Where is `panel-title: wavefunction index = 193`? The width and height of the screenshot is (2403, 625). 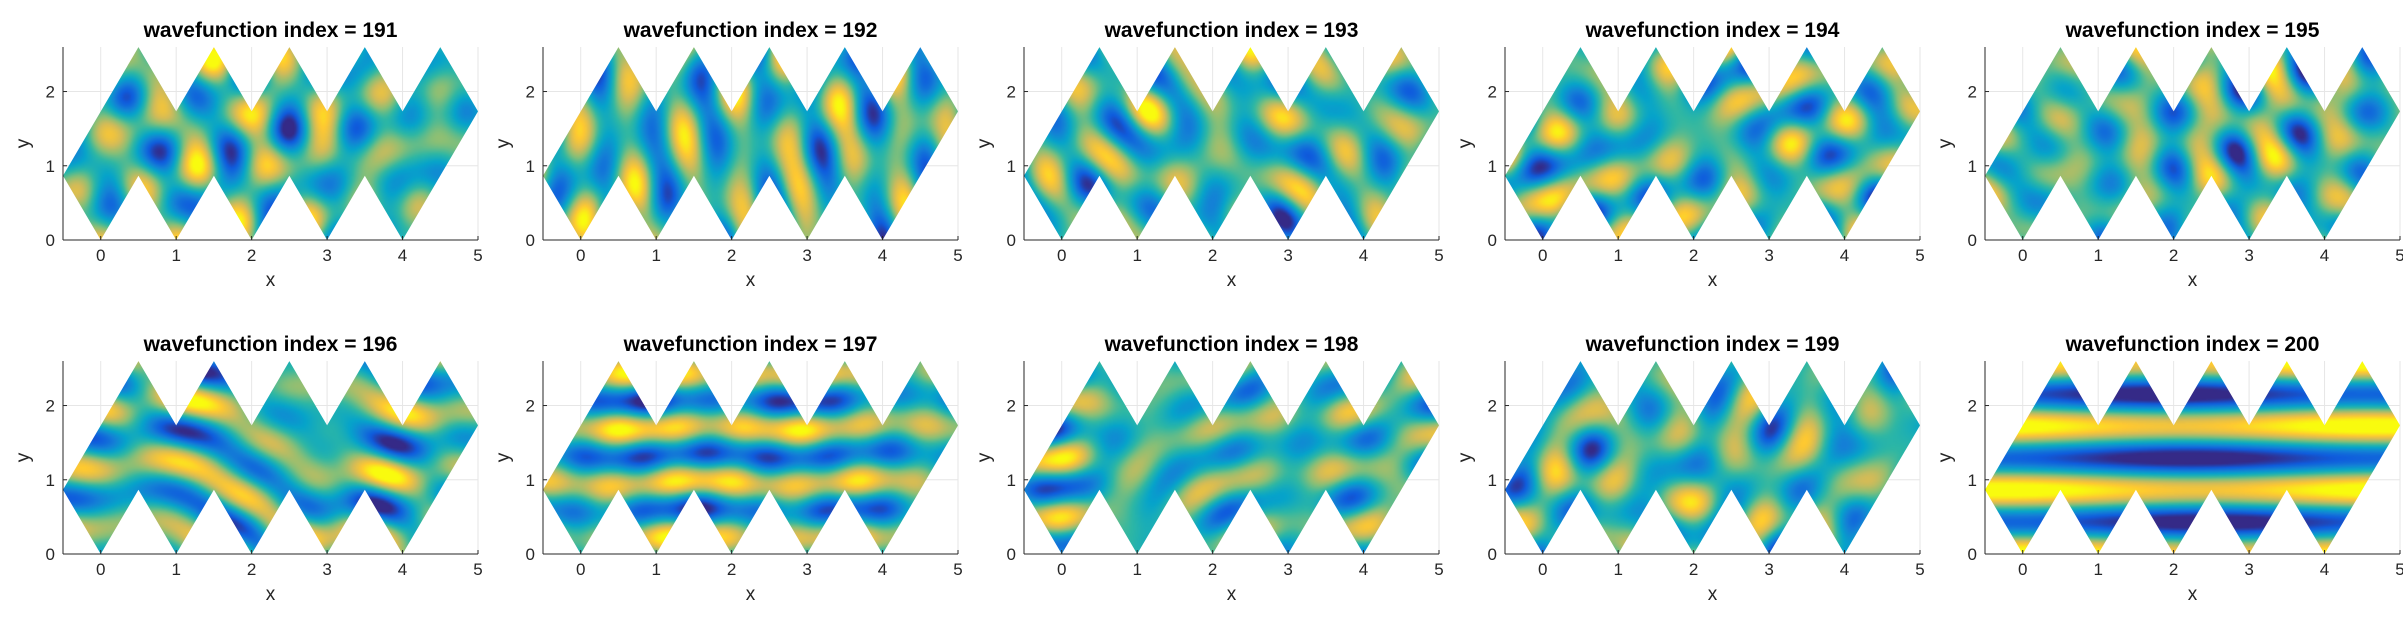 panel-title: wavefunction index = 193 is located at coordinates (1231, 30).